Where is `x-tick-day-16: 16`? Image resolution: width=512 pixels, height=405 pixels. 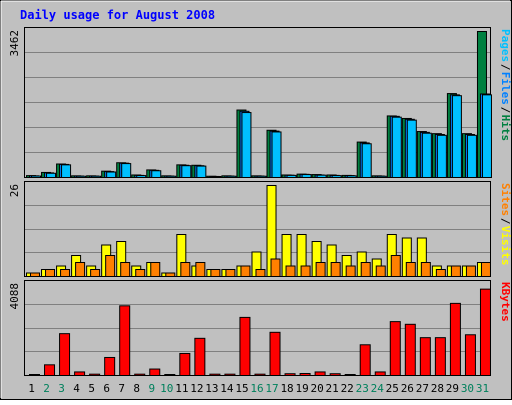 x-tick-day-16: 16 is located at coordinates (256, 388).